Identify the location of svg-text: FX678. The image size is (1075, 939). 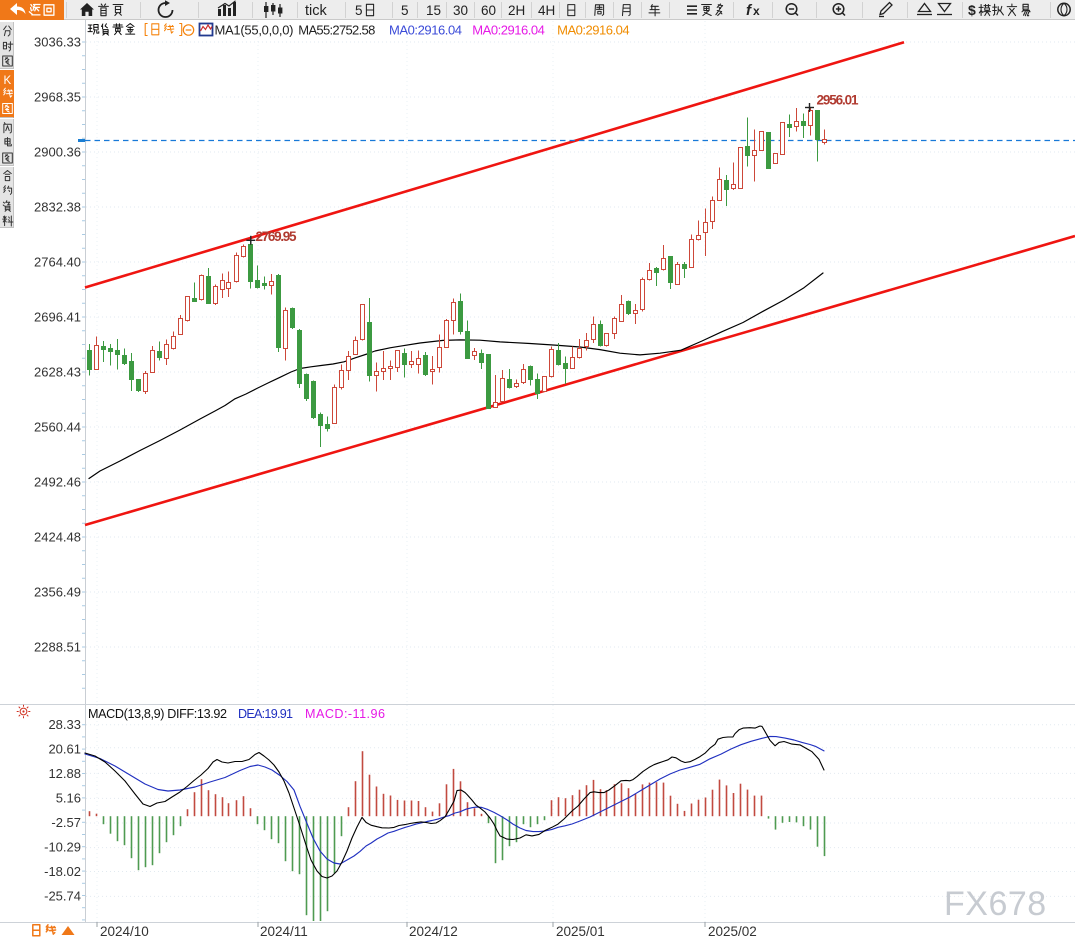
(995, 904).